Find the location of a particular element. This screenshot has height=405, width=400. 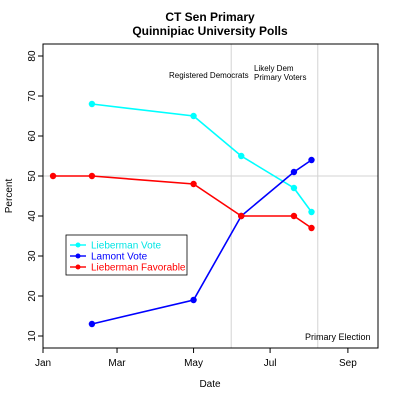

y-axis-label: Percent is located at coordinates (9, 196).